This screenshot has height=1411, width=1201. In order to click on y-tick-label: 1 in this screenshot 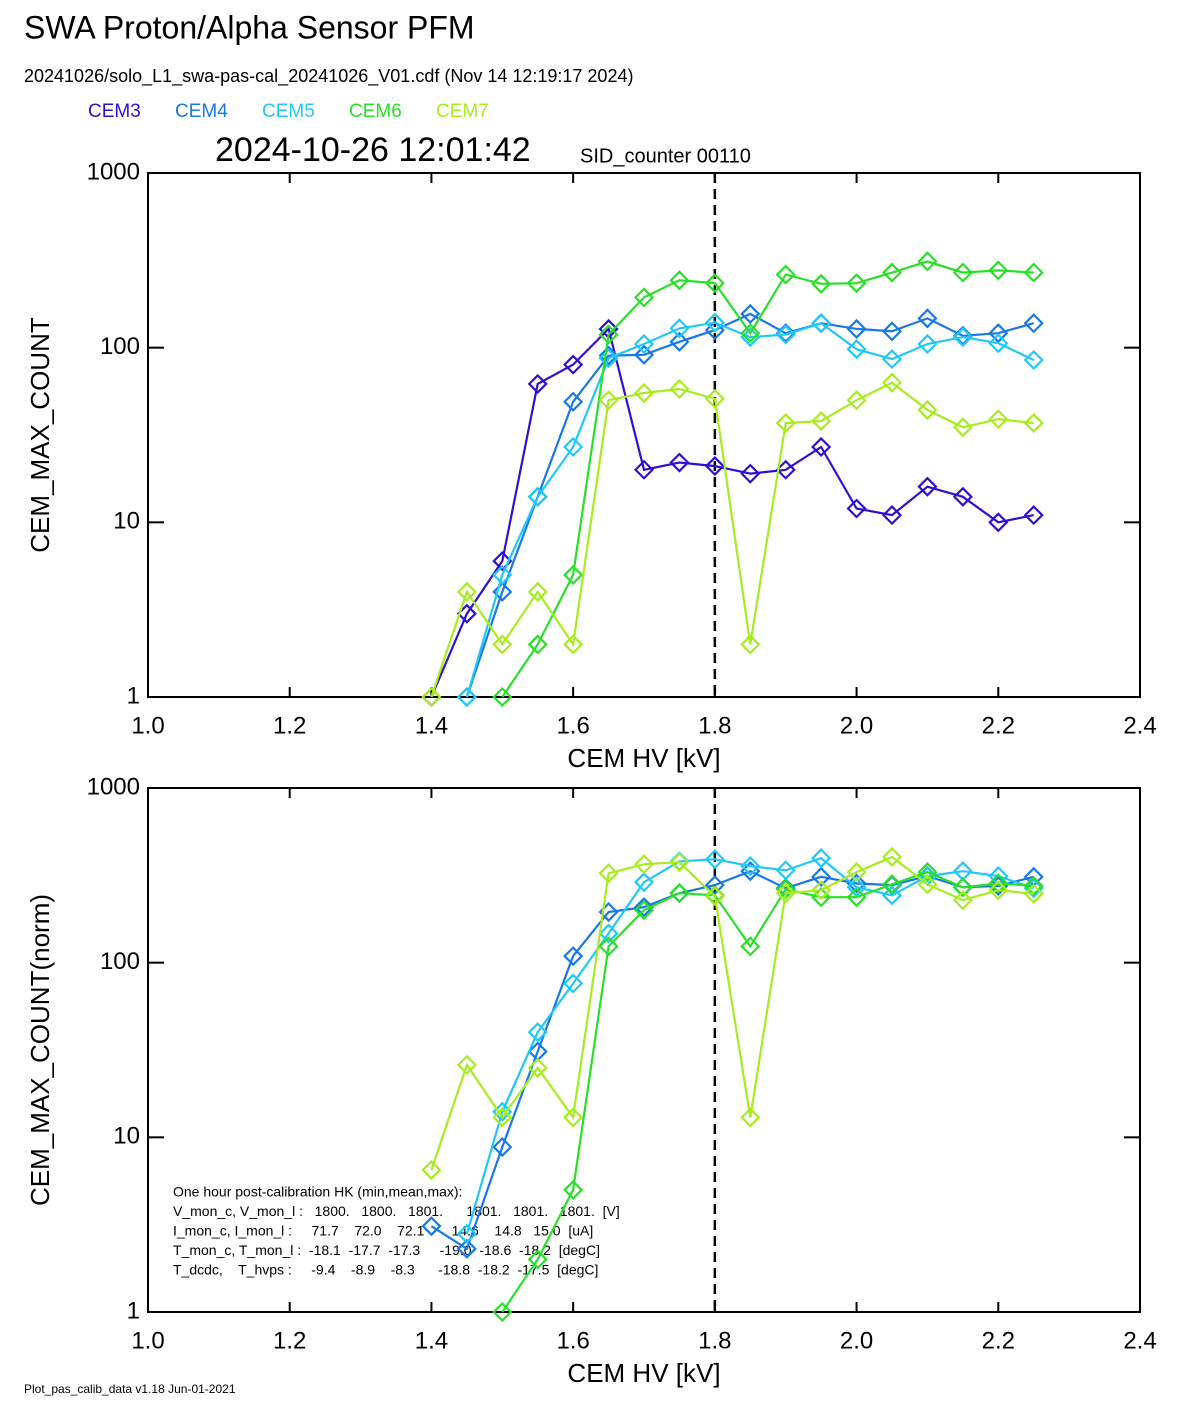, I will do `click(133, 1310)`.